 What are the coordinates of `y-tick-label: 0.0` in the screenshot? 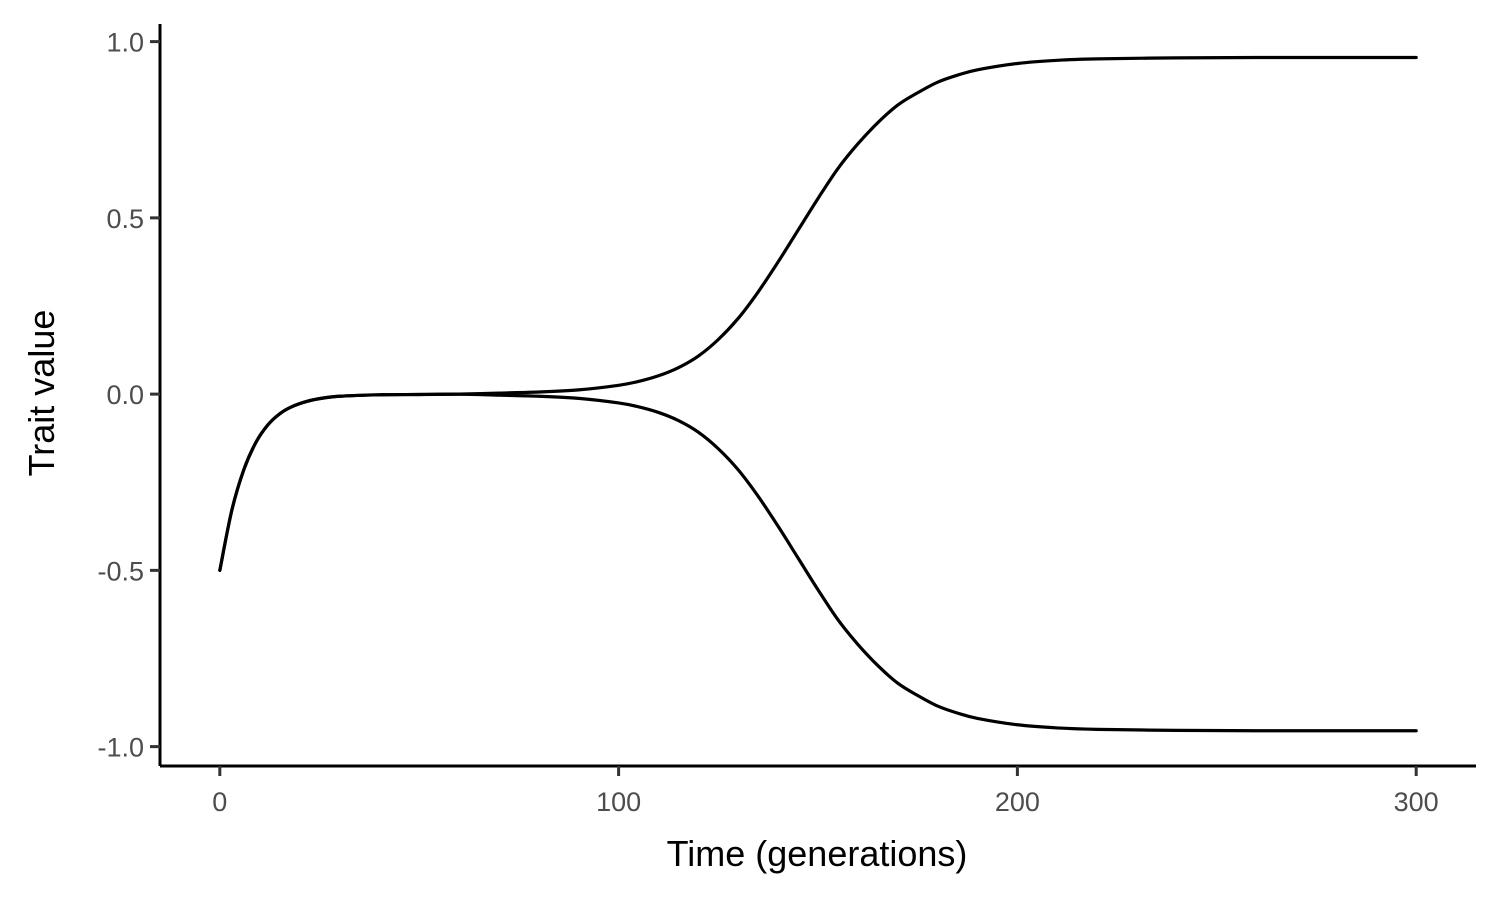 It's located at (125, 395).